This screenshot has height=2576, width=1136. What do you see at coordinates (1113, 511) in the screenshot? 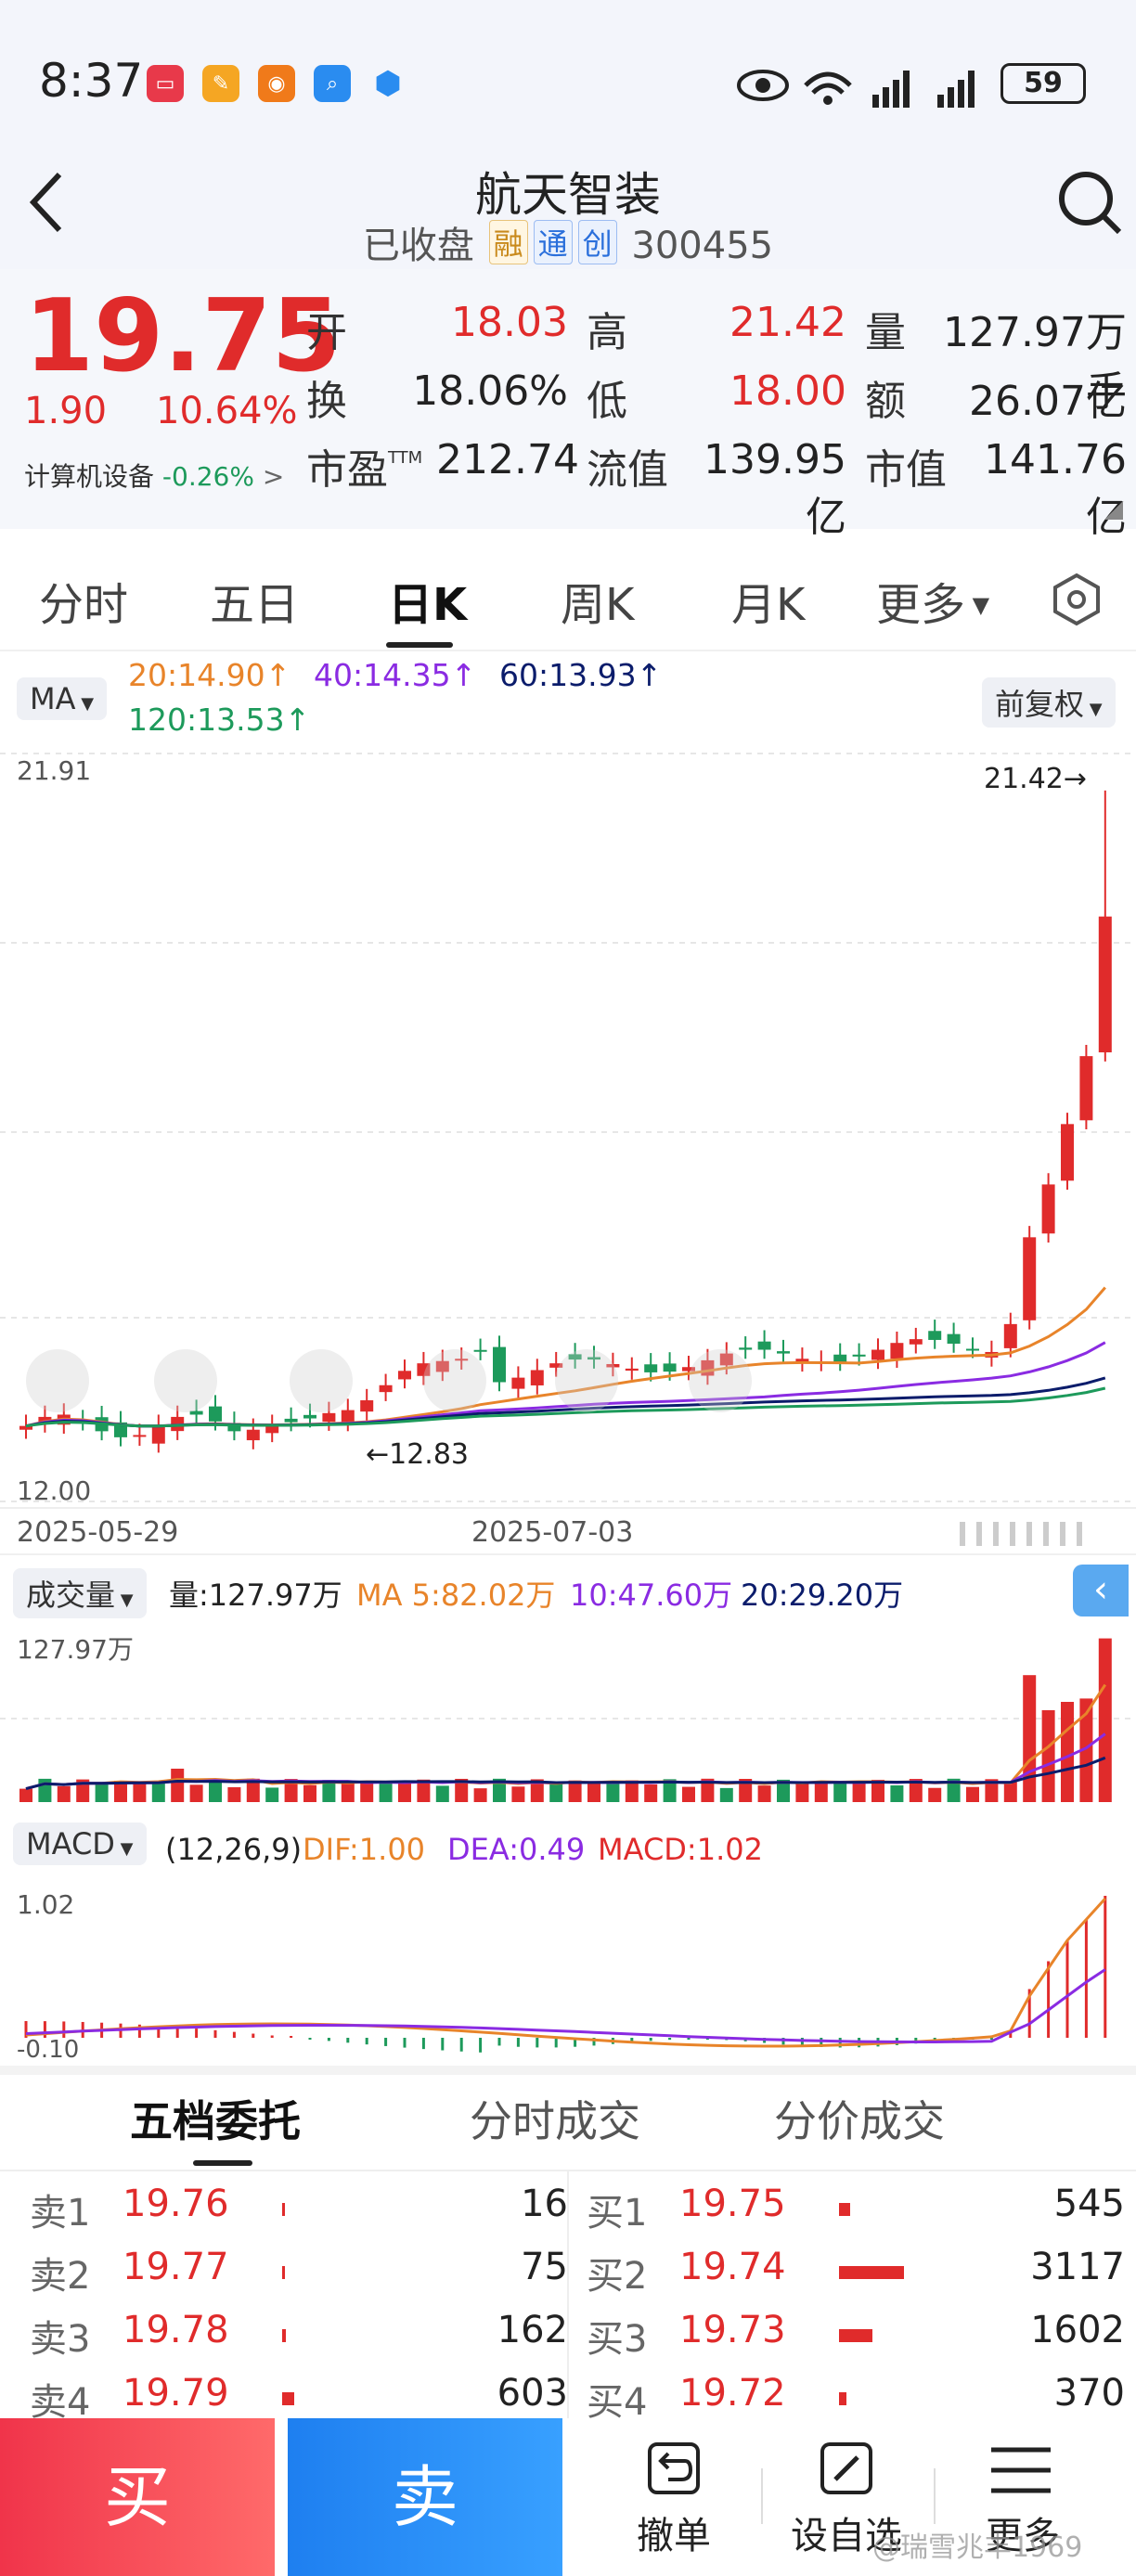
I see `expand-corner-icon` at bounding box center [1113, 511].